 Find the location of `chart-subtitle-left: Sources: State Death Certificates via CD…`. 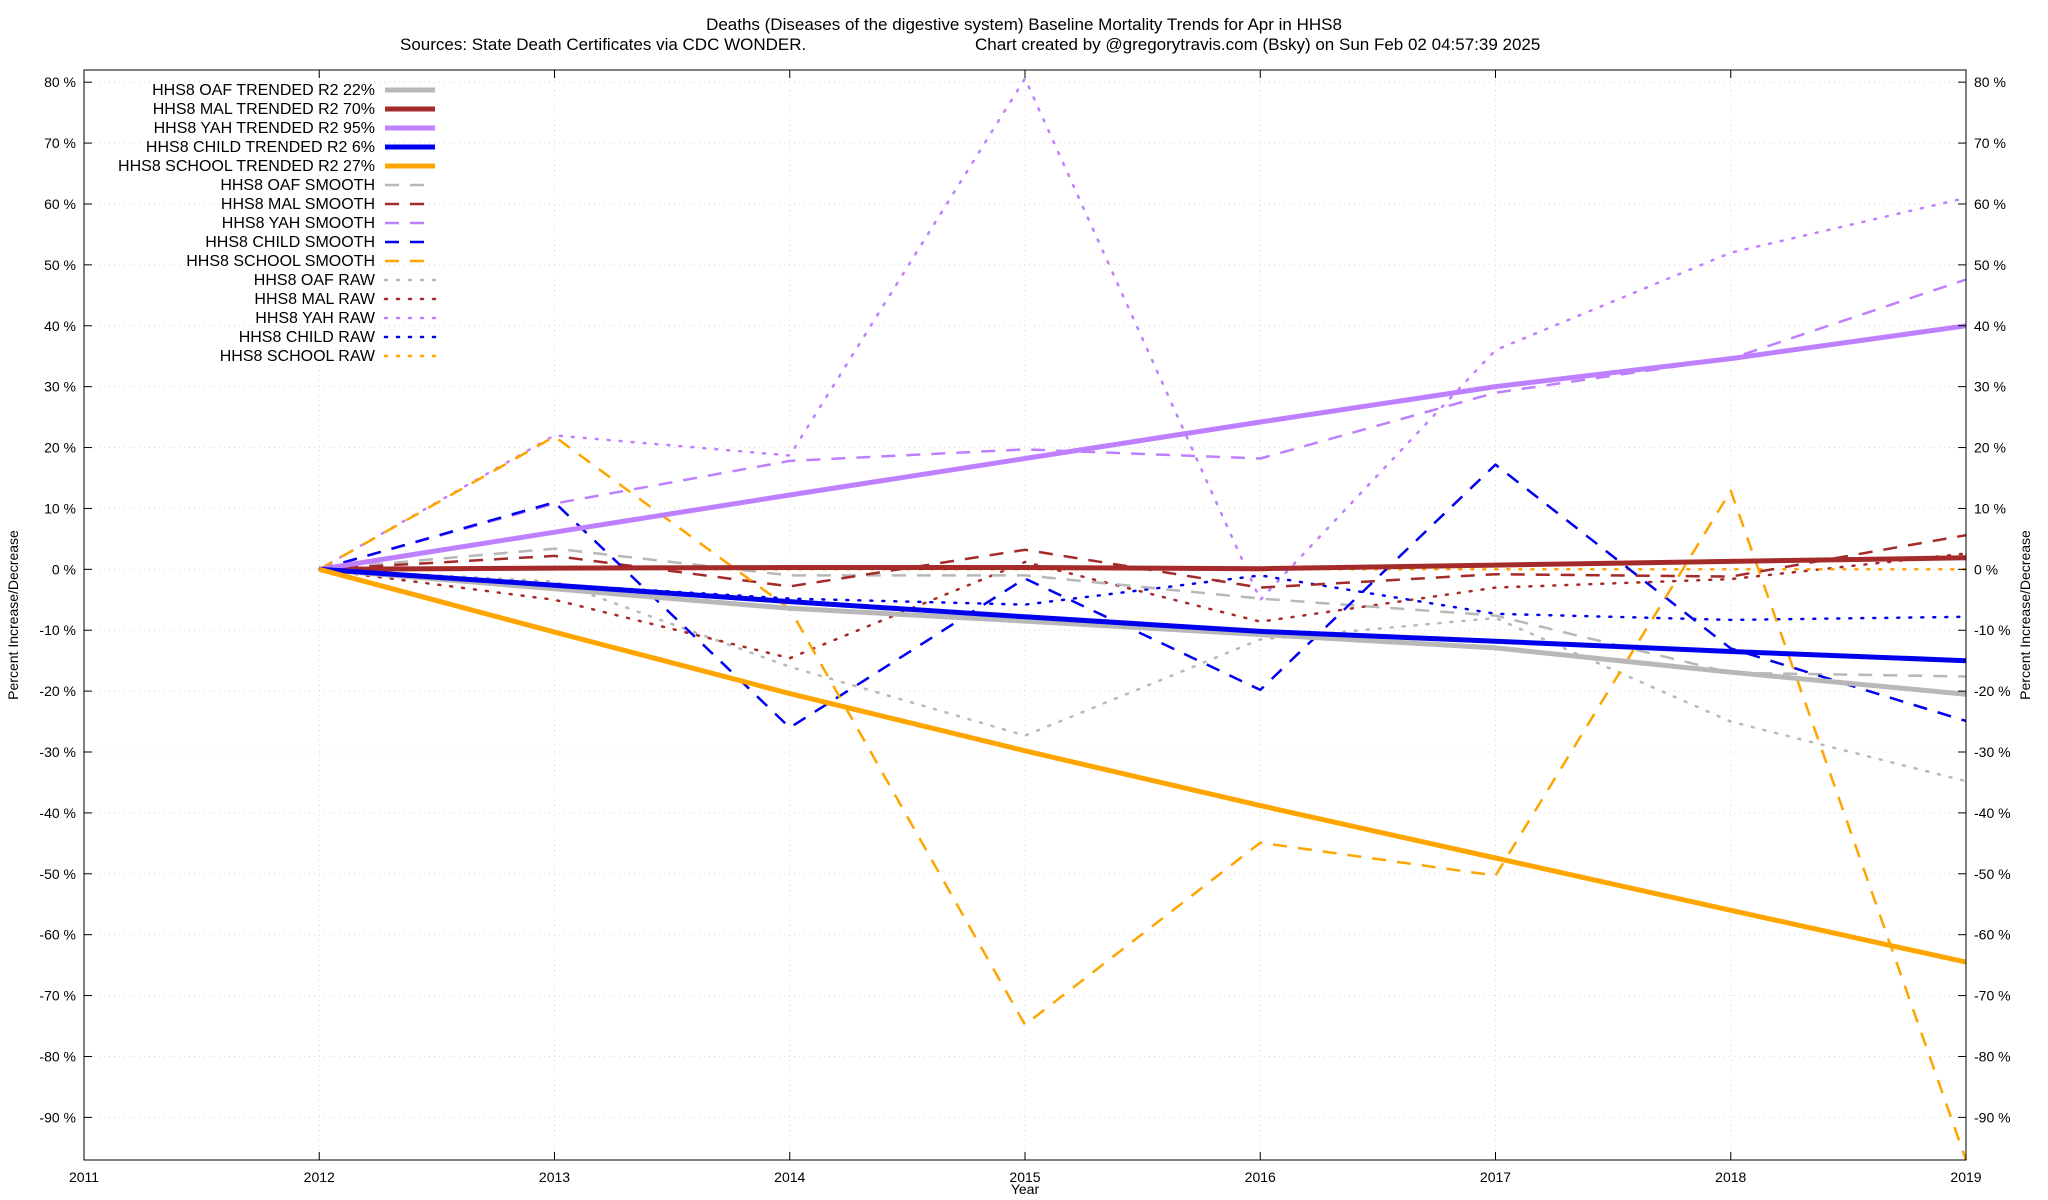

chart-subtitle-left: Sources: State Death Certificates via CD… is located at coordinates (603, 44).